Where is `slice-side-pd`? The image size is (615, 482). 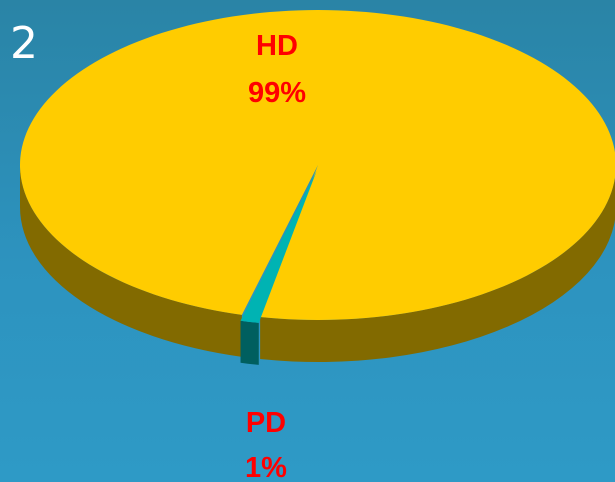
slice-side-pd is located at coordinates (249, 342).